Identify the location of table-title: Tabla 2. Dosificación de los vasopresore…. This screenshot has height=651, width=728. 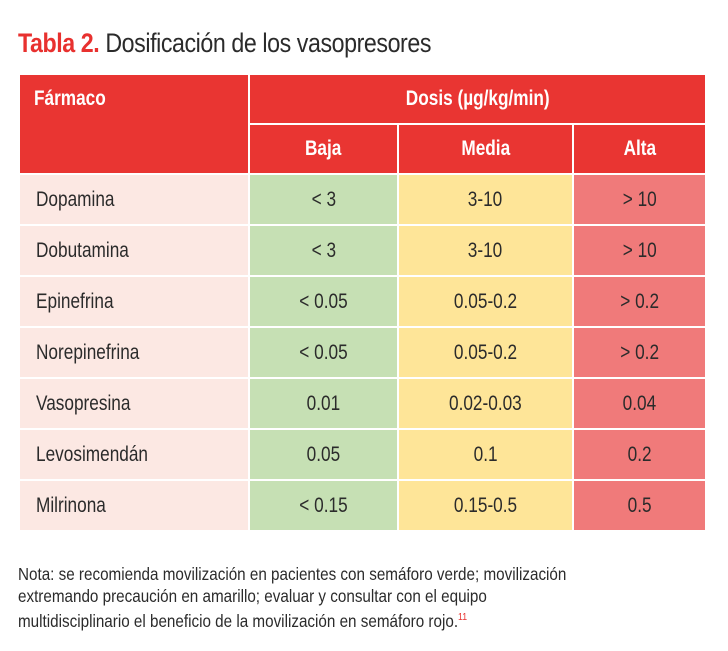
(224, 43).